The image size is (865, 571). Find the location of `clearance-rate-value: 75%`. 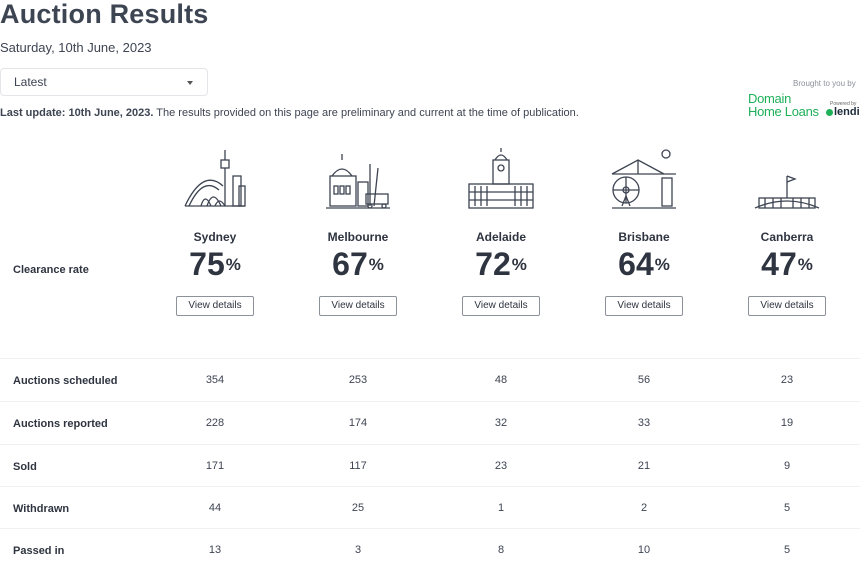

clearance-rate-value: 75% is located at coordinates (215, 264).